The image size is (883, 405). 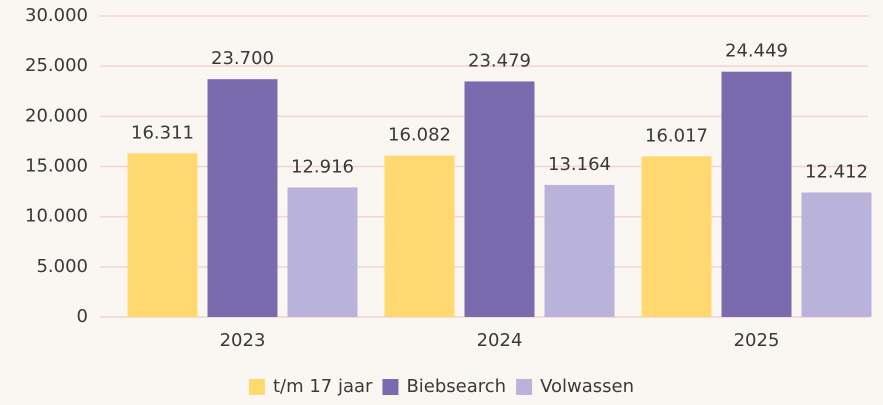 What do you see at coordinates (500, 340) in the screenshot?
I see `x-tick-label: 2024` at bounding box center [500, 340].